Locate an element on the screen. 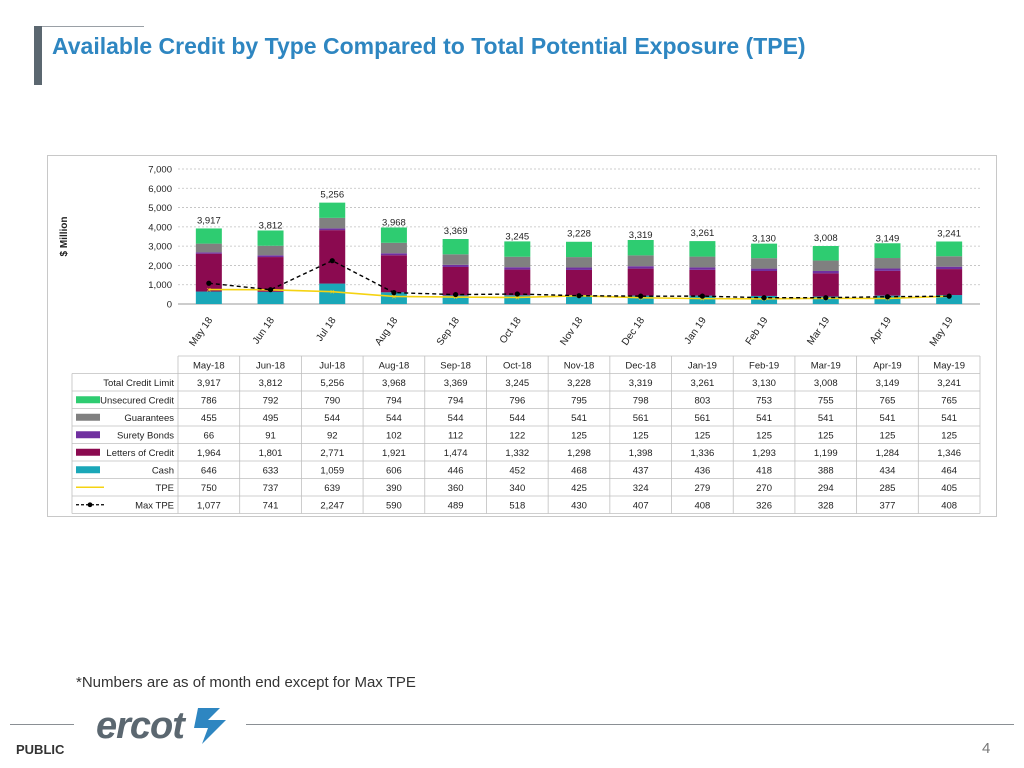 Image resolution: width=1024 pixels, height=768 pixels. total-data-label: 3,149 is located at coordinates (888, 238).